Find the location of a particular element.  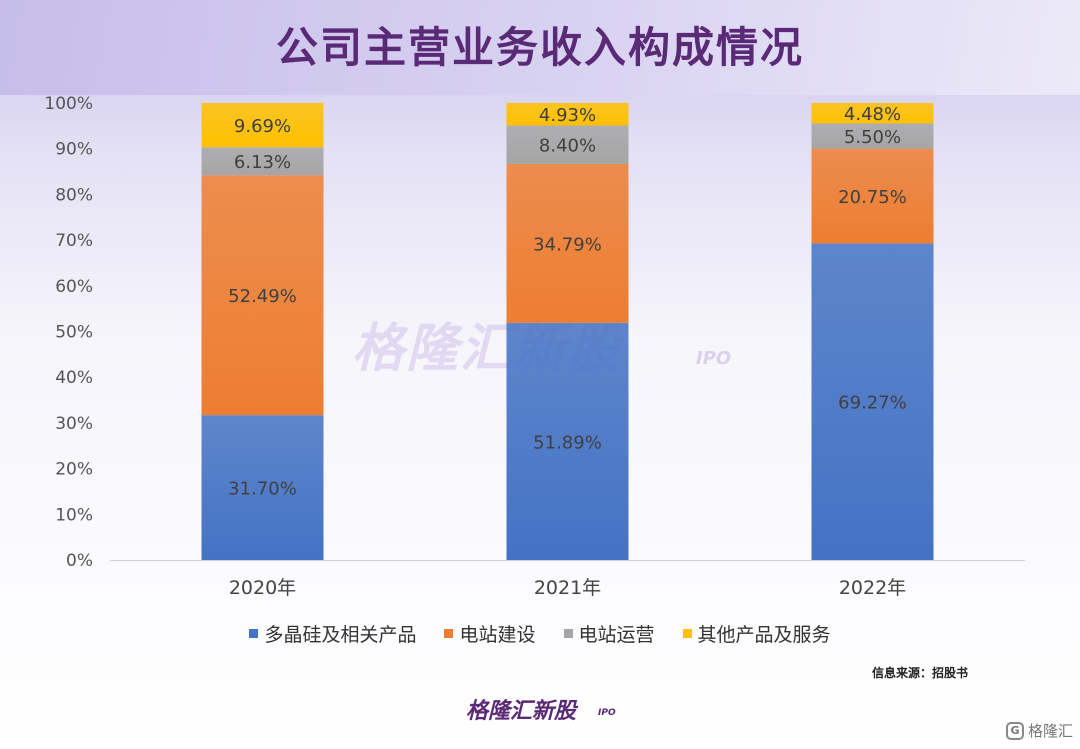

data-label: 34.79% is located at coordinates (567, 244).